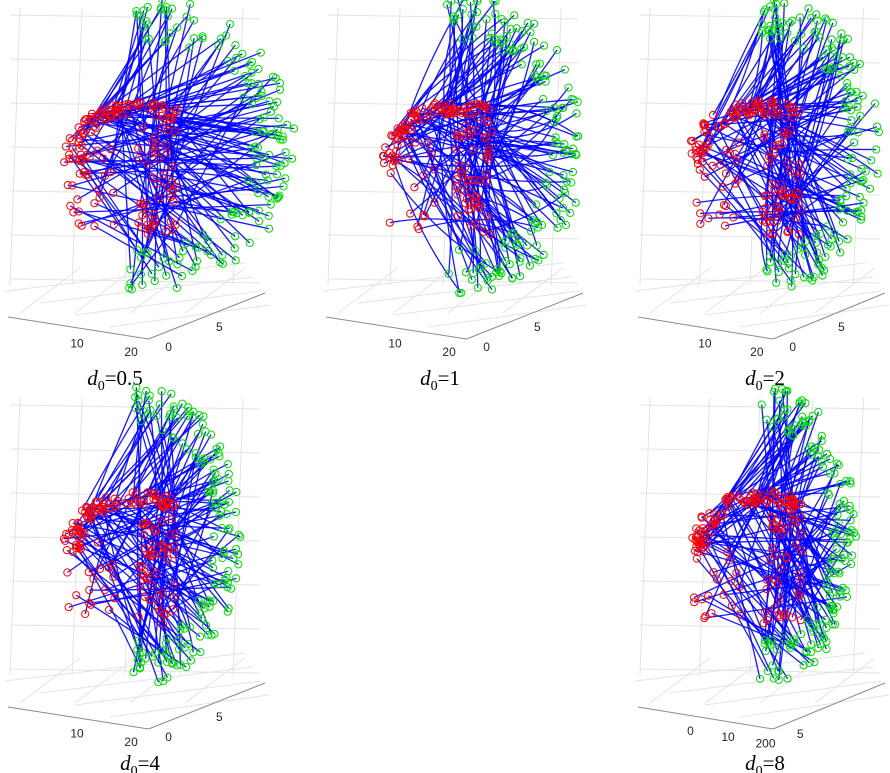 The image size is (890, 773). I want to click on grid-vline, so click(645, 146).